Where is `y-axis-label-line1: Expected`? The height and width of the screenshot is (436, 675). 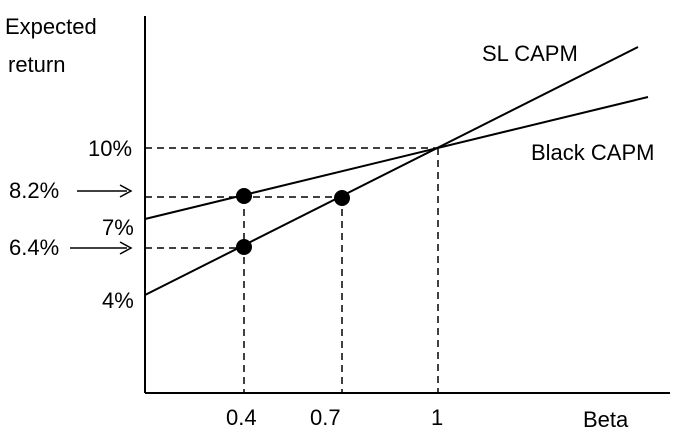 y-axis-label-line1: Expected is located at coordinates (51, 26).